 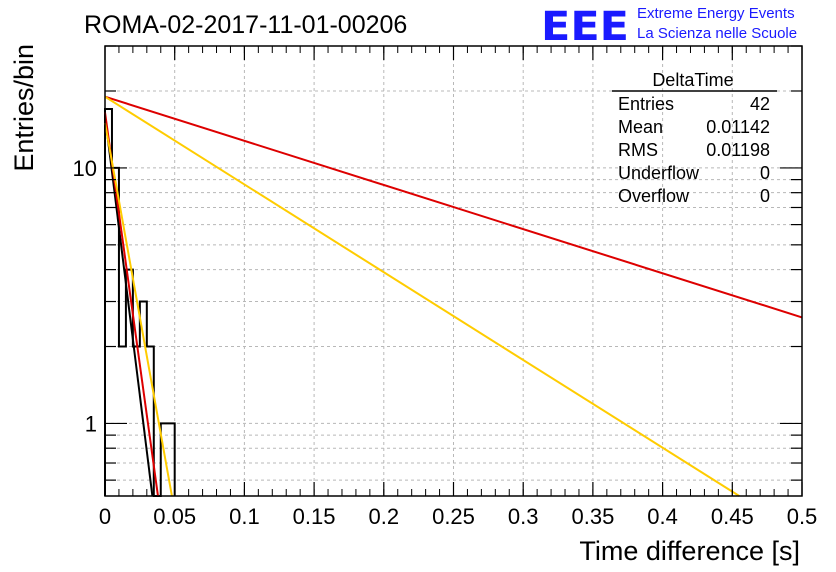 I want to click on x-tick-label: 0, so click(x=105, y=516).